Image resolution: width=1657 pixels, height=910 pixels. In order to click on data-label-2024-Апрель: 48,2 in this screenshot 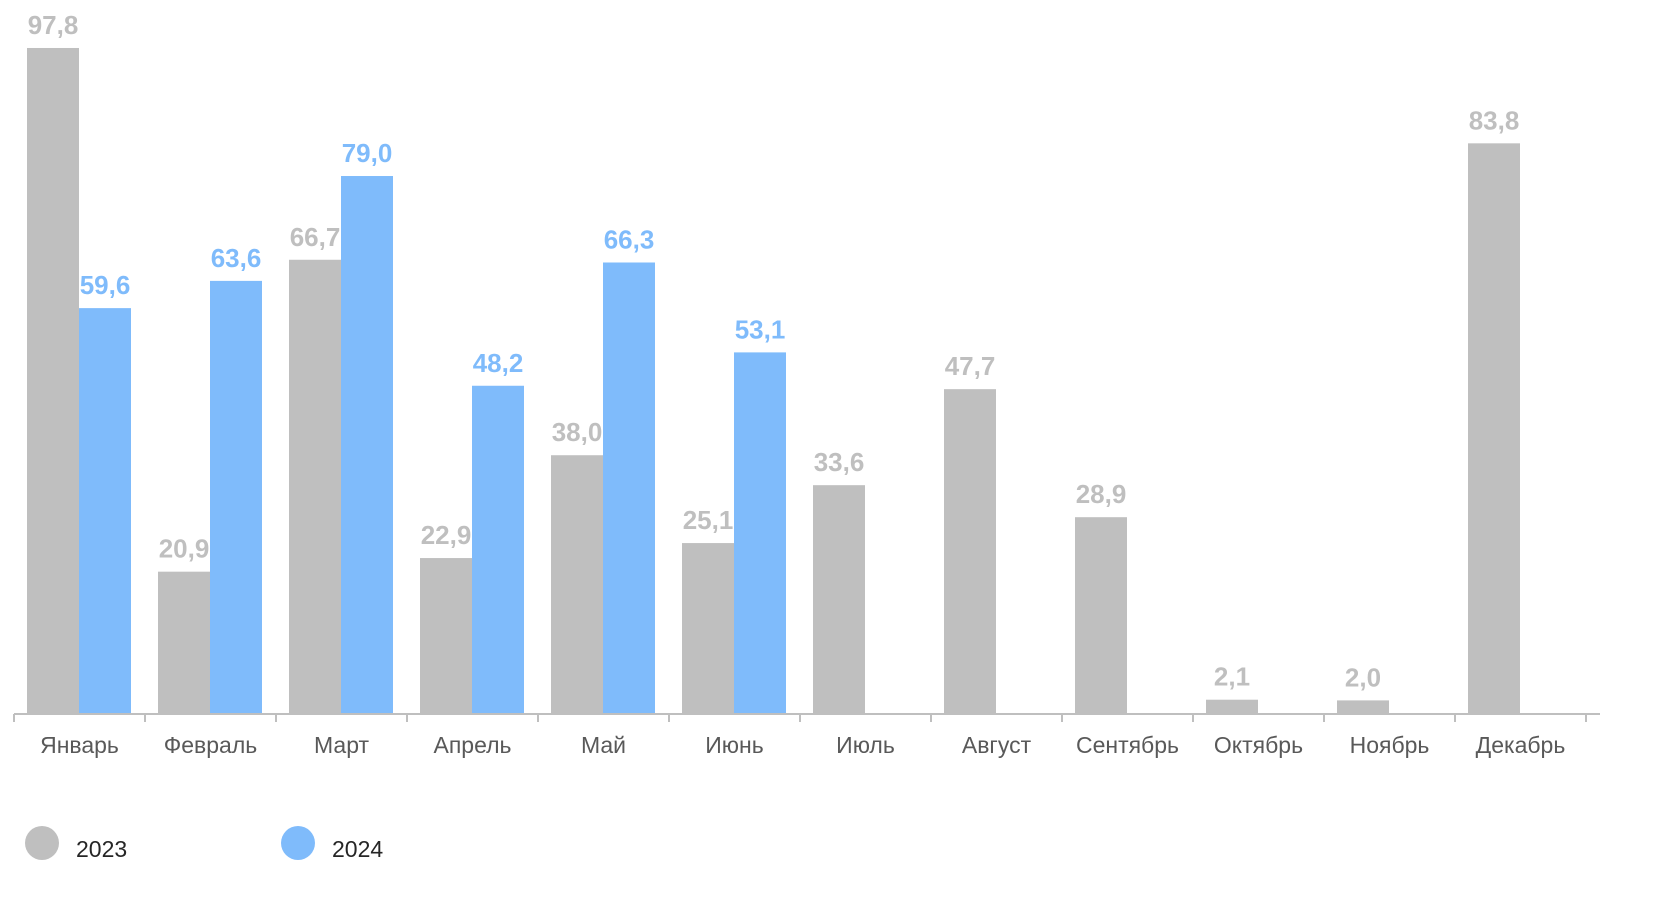, I will do `click(498, 363)`.